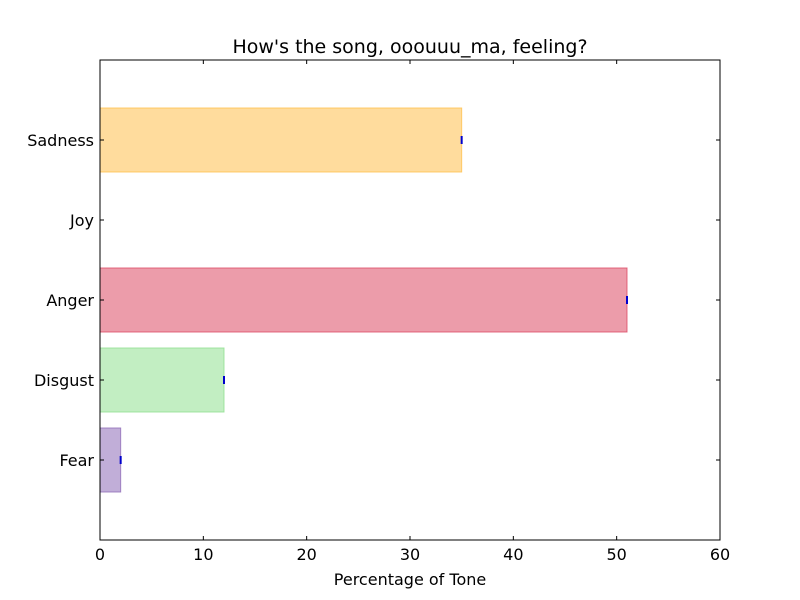 The image size is (800, 600). Describe the element at coordinates (306, 554) in the screenshot. I see `x-tick-label-20: 20` at that location.